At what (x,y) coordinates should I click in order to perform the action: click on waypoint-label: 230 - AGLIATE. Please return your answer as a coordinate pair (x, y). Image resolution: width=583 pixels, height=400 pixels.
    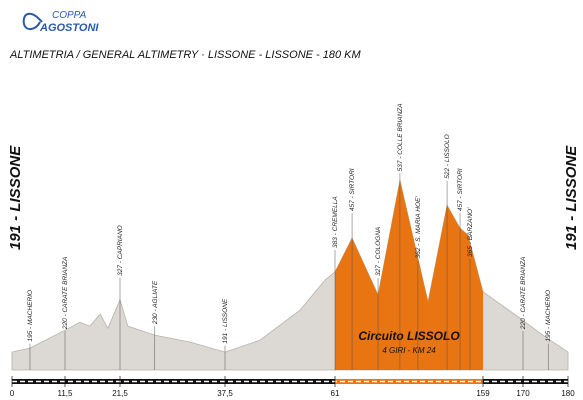
    Looking at the image, I should click on (155, 302).